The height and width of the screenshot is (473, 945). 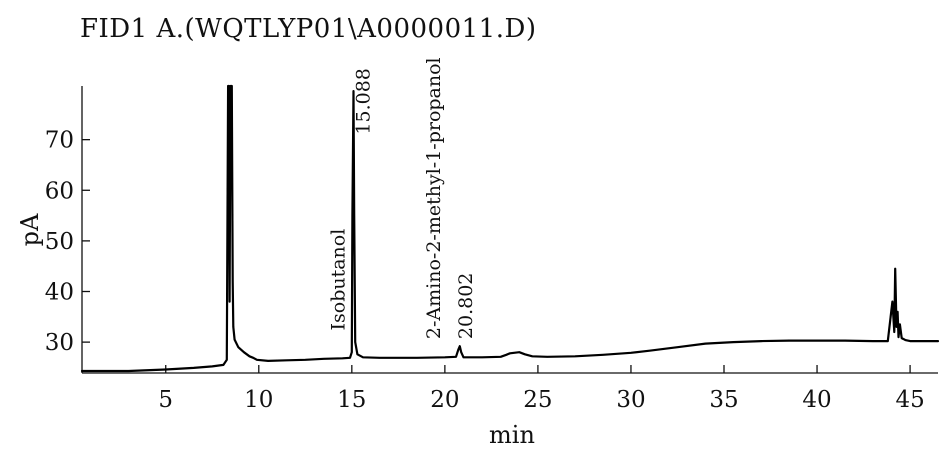 What do you see at coordinates (59, 293) in the screenshot?
I see `y-tick-label: 40` at bounding box center [59, 293].